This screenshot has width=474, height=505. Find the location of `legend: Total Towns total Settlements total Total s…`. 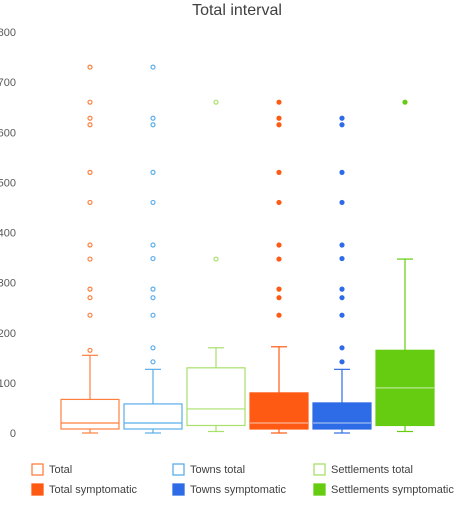

legend: Total Towns total Settlements total Total s… is located at coordinates (242, 479).